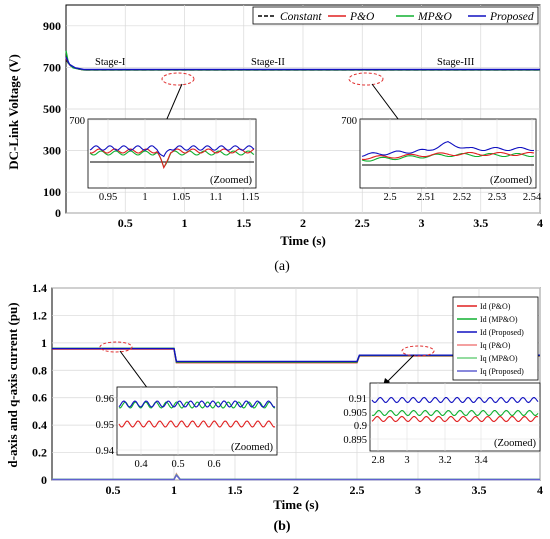 The image size is (550, 539). Describe the element at coordinates (540, 223) in the screenshot. I see `x-tick-label-0-7: 4` at that location.